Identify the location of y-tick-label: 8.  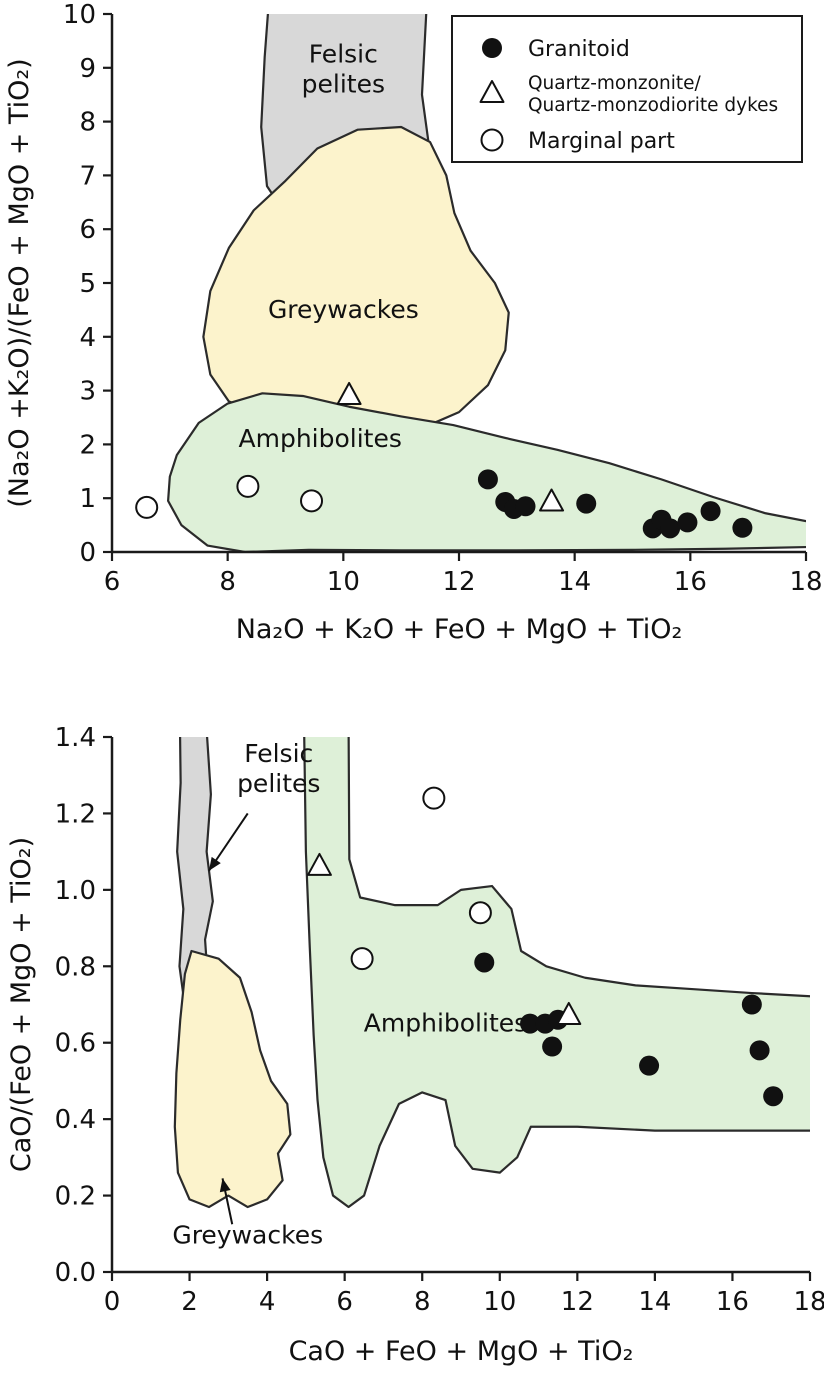
(87, 123).